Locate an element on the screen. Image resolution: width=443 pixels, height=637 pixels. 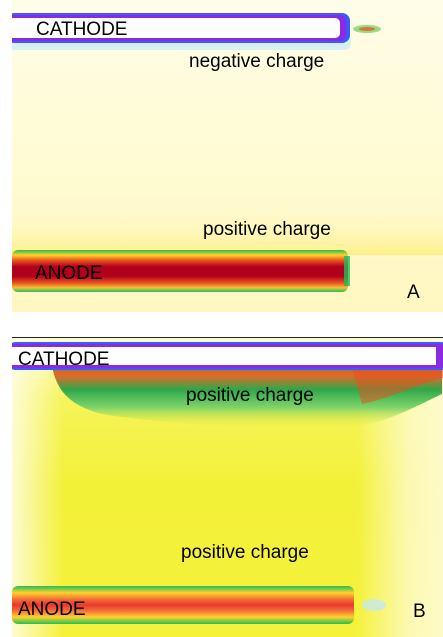
panel-b-anode-label: ANODE is located at coordinates (52, 609).